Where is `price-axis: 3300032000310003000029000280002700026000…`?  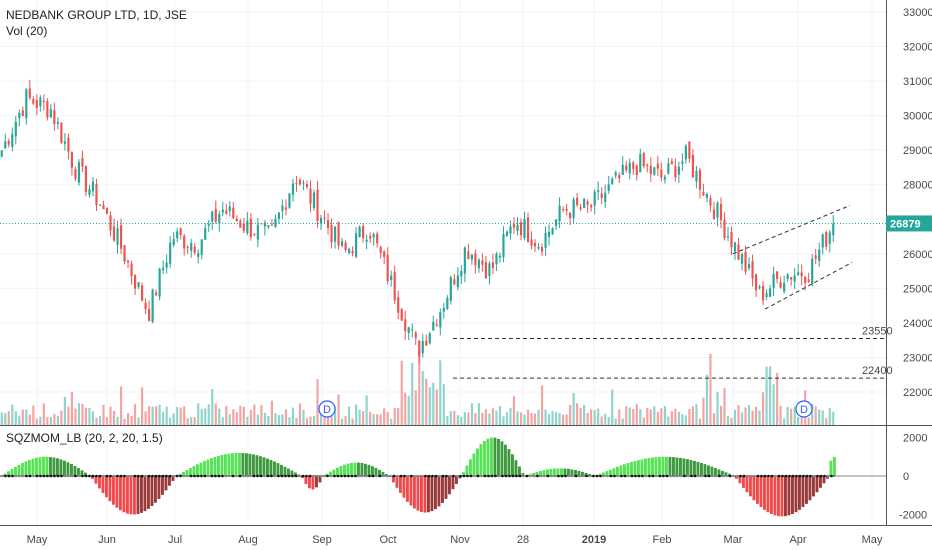
price-axis: 3300032000310003000029000280002700026000… is located at coordinates (917, 203).